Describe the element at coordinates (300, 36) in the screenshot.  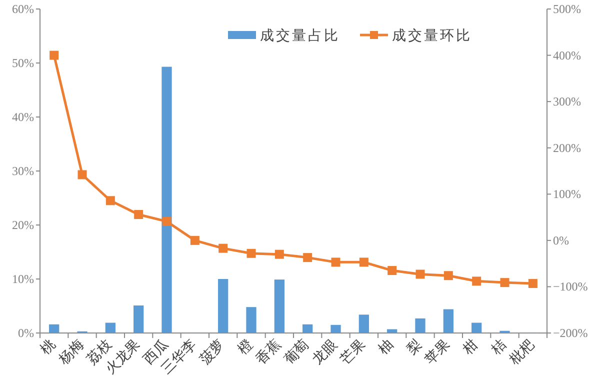
I see `legend-label: 成交量占比` at that location.